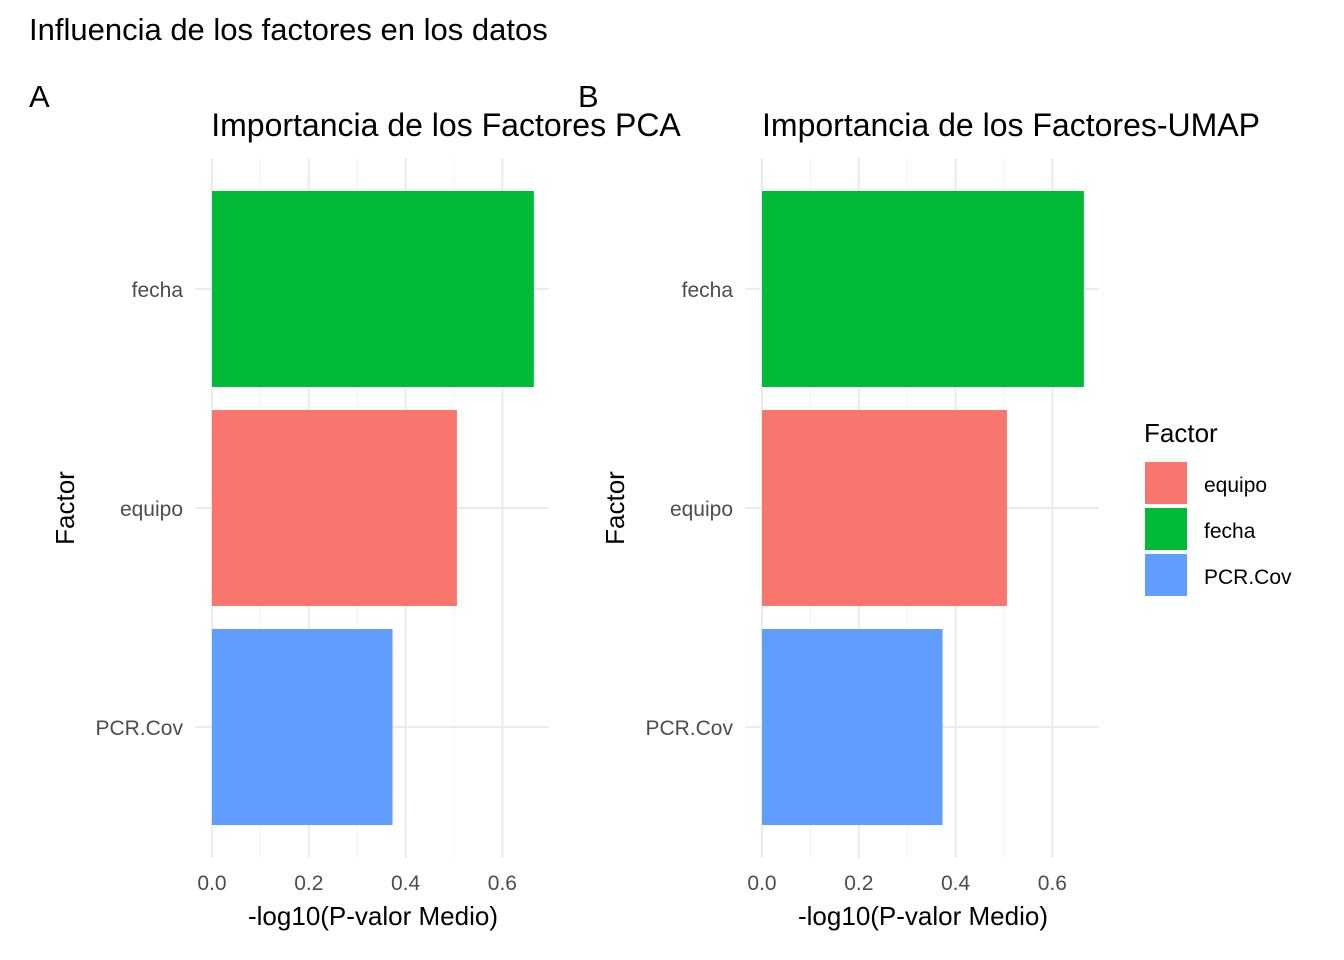 The height and width of the screenshot is (960, 1344). I want to click on panel-tag: B, so click(588, 96).